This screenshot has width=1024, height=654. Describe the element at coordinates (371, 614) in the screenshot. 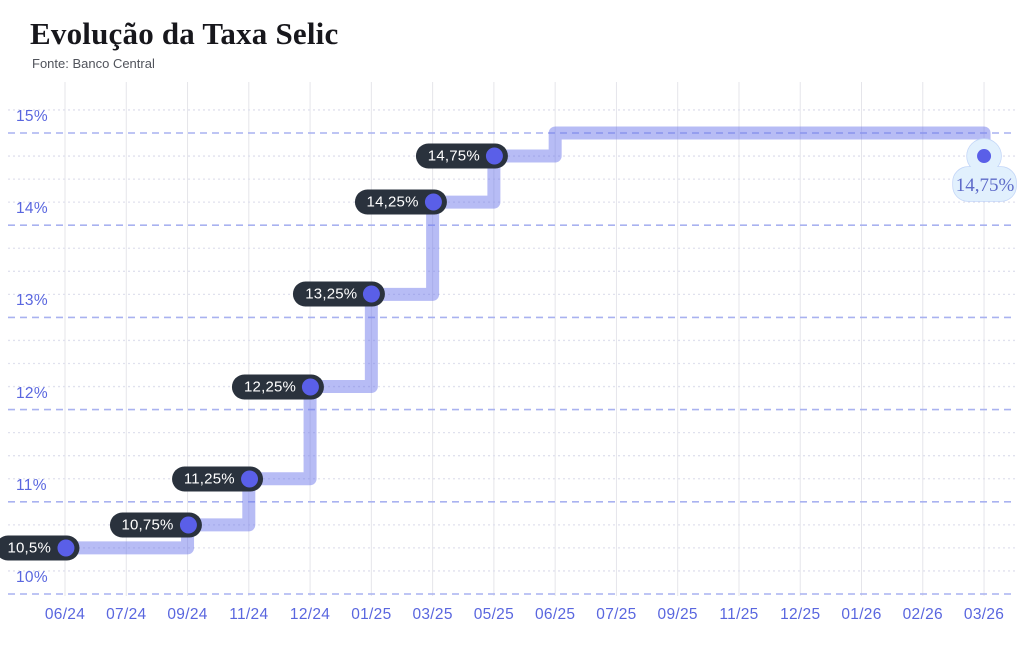

I see `x-axis-tick-label: 01/25` at that location.